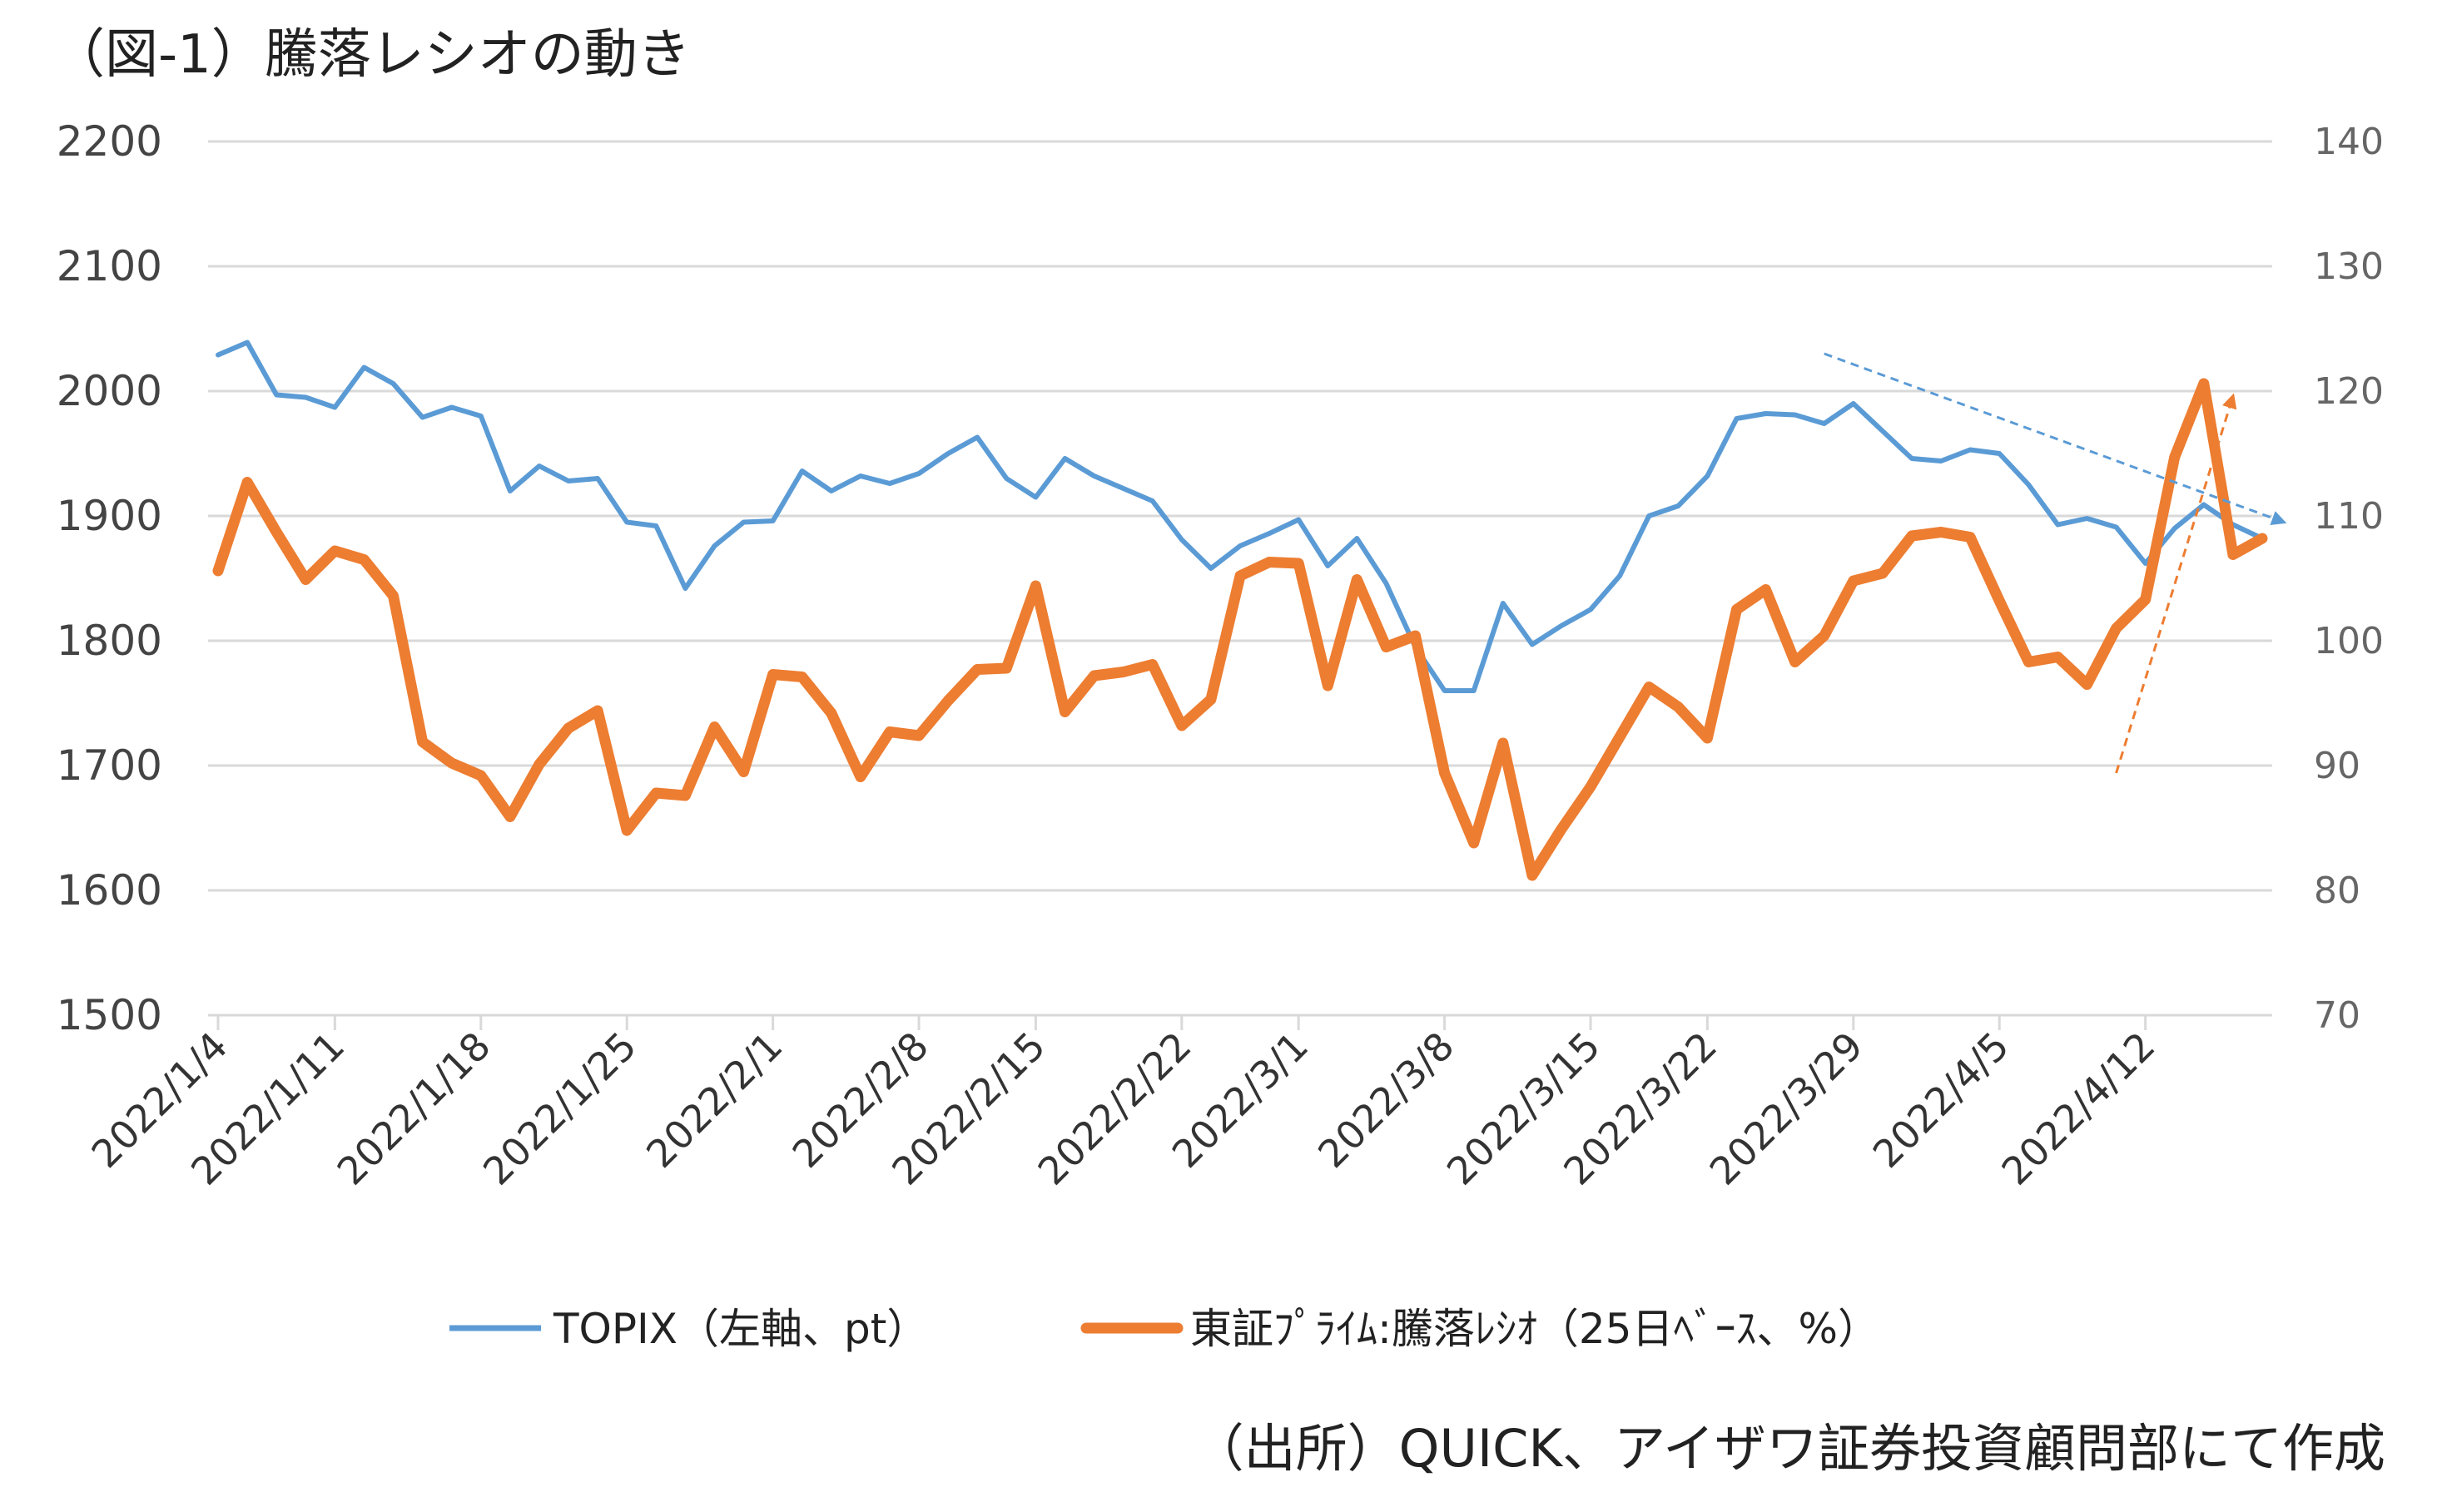 The width and height of the screenshot is (2437, 1512). Describe the element at coordinates (2078, 1109) in the screenshot. I see `x-tick-label: 2022/4/12` at that location.